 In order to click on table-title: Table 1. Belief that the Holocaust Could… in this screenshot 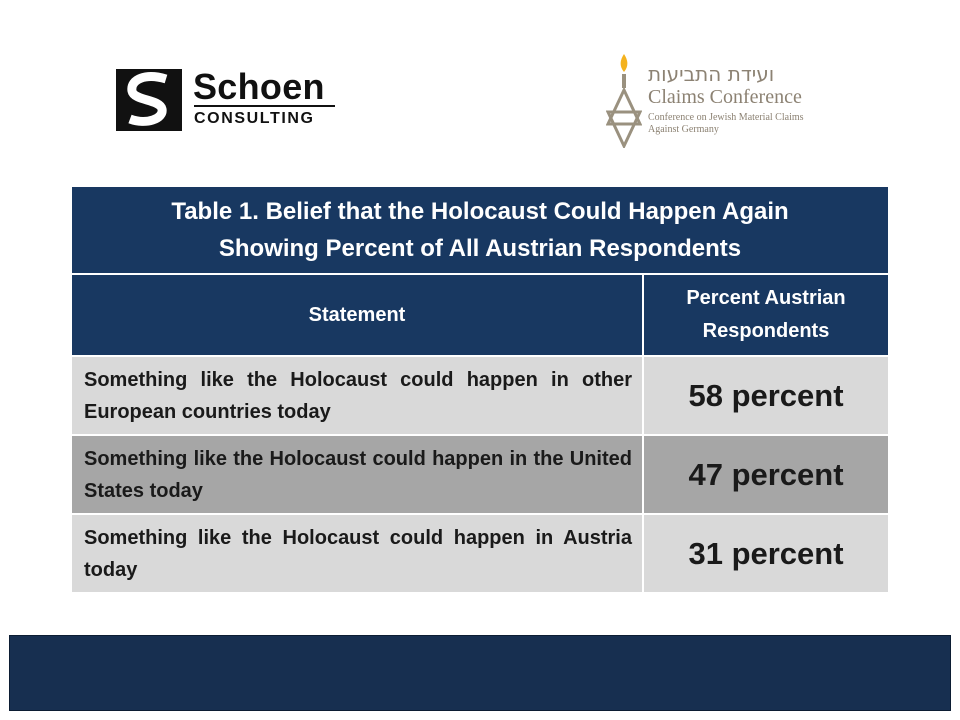, I will do `click(480, 230)`.